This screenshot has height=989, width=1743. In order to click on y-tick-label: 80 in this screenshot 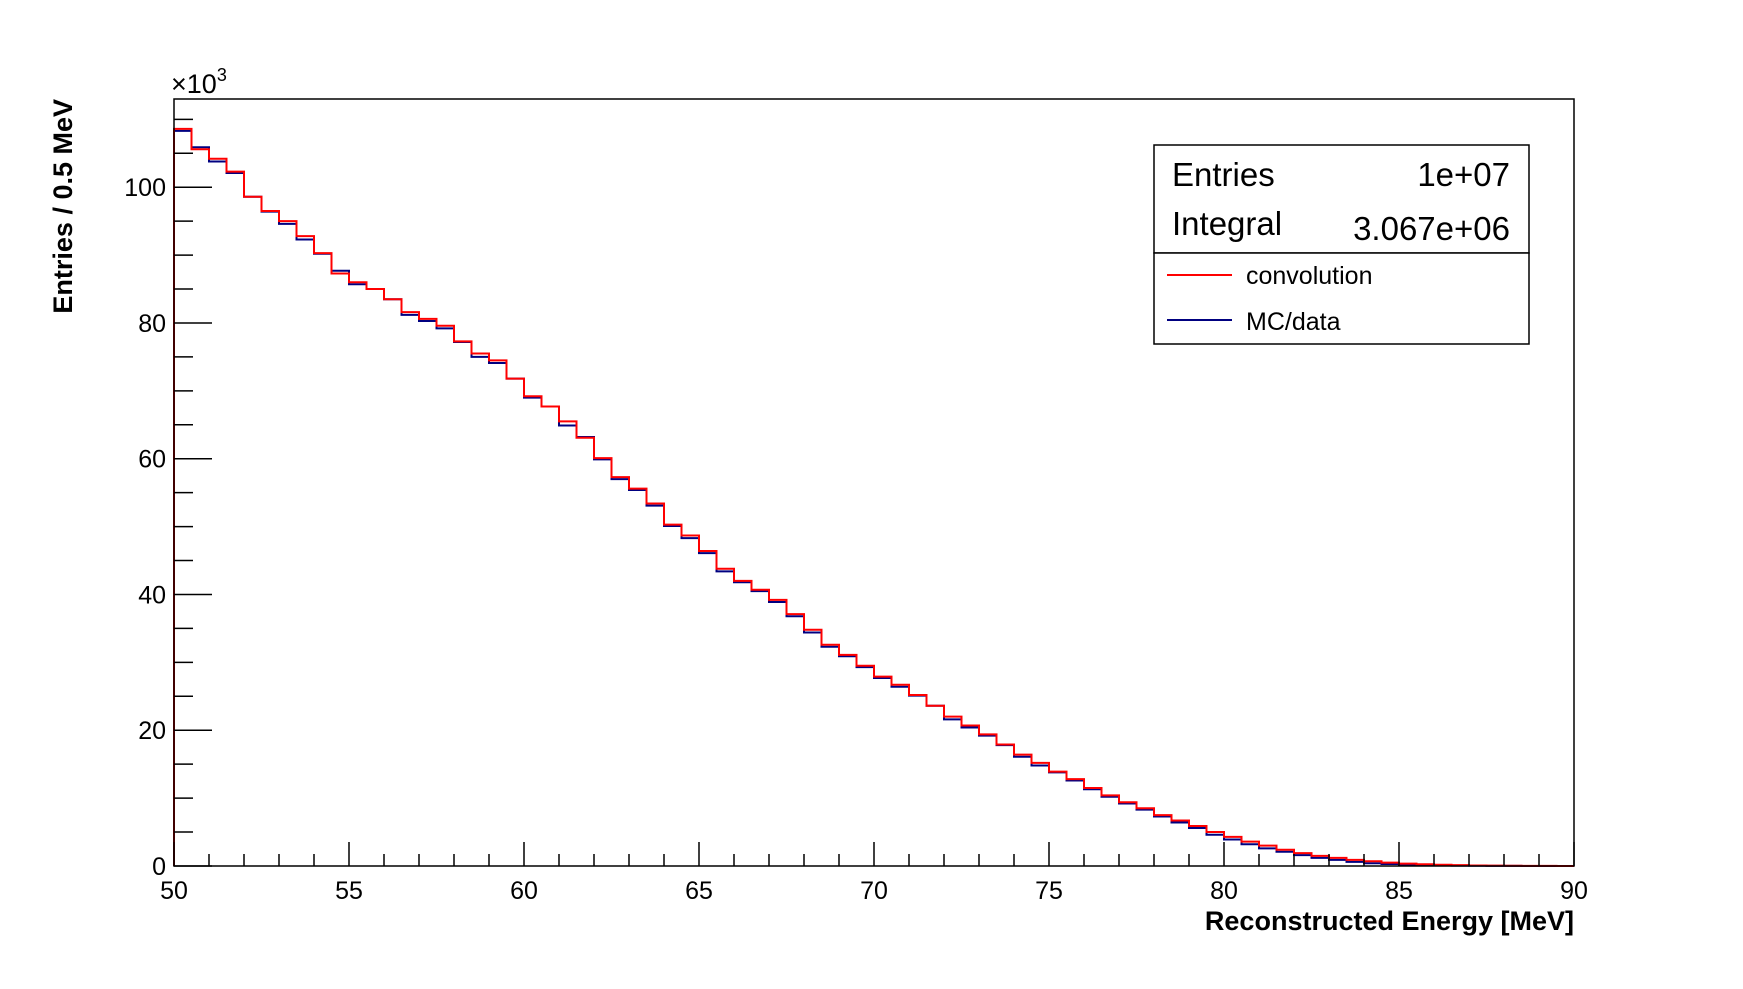, I will do `click(152, 324)`.